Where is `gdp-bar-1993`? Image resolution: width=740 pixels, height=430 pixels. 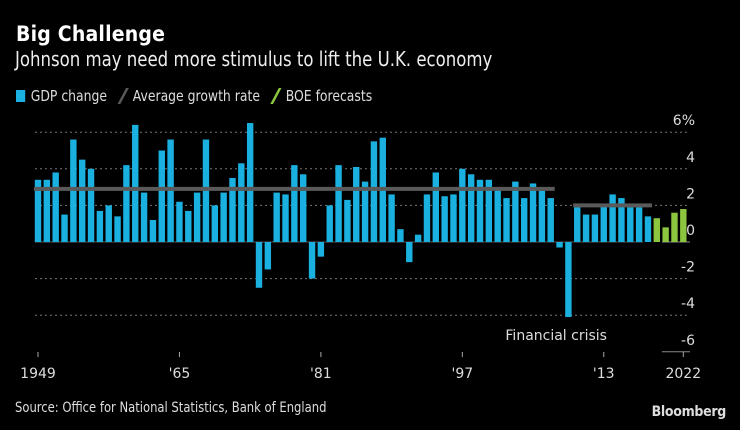
gdp-bar-1993 is located at coordinates (427, 218).